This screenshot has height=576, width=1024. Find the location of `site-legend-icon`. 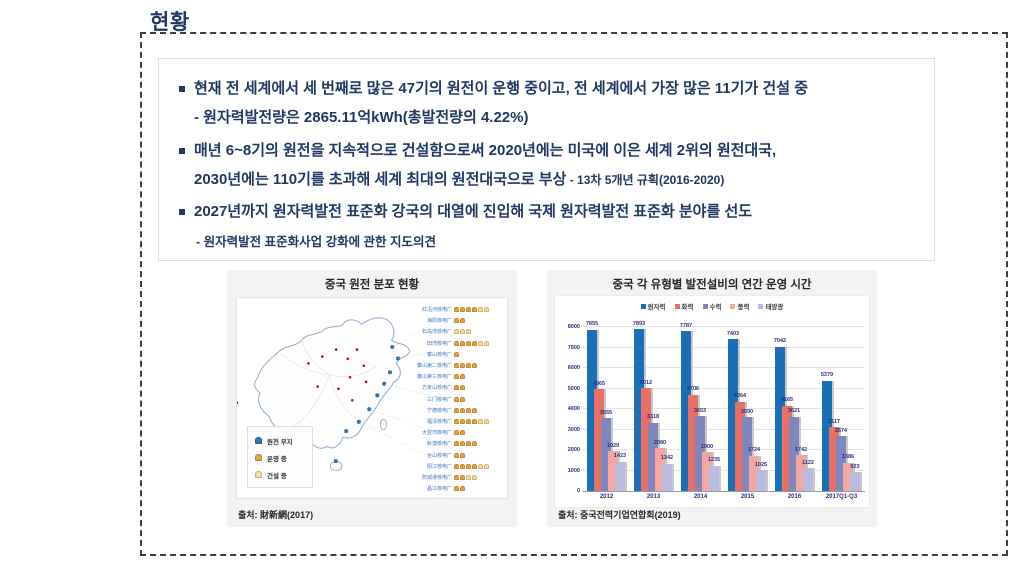

site-legend-icon is located at coordinates (258, 440).